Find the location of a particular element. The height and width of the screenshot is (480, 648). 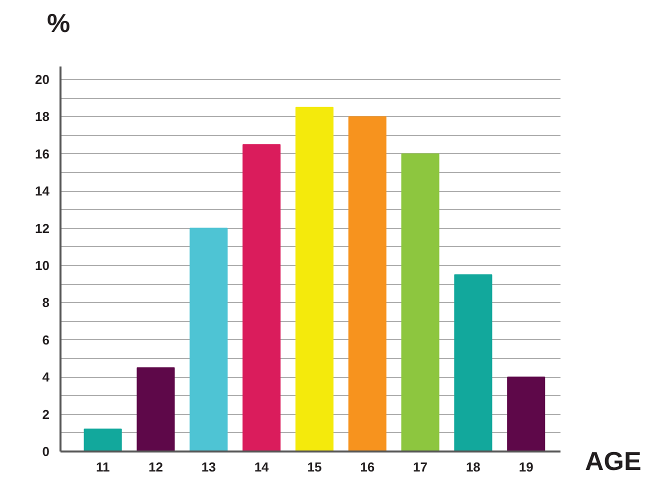

y-tick-label: 14 is located at coordinates (42, 191).